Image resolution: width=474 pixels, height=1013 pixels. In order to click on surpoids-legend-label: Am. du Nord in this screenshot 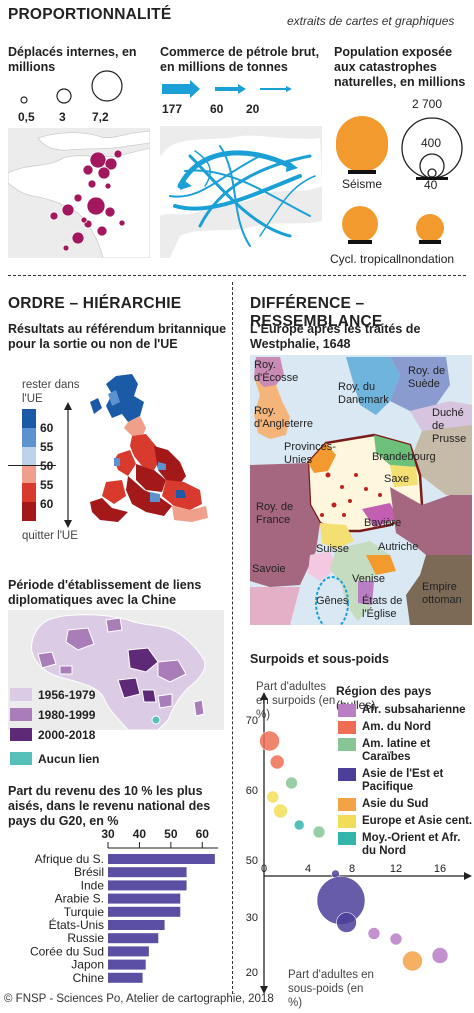, I will do `click(396, 727)`.